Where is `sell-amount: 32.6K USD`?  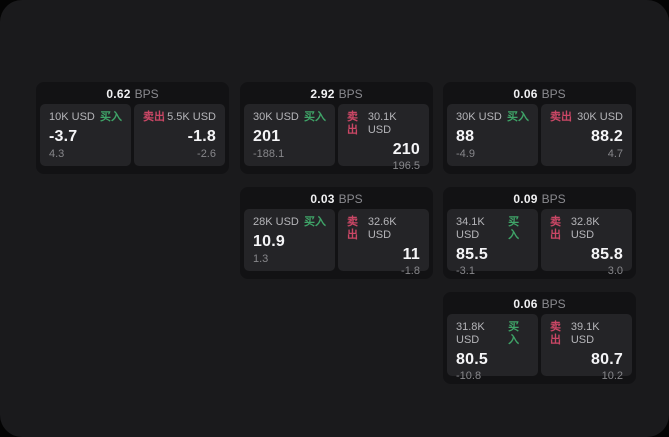 sell-amount: 32.6K USD is located at coordinates (382, 228).